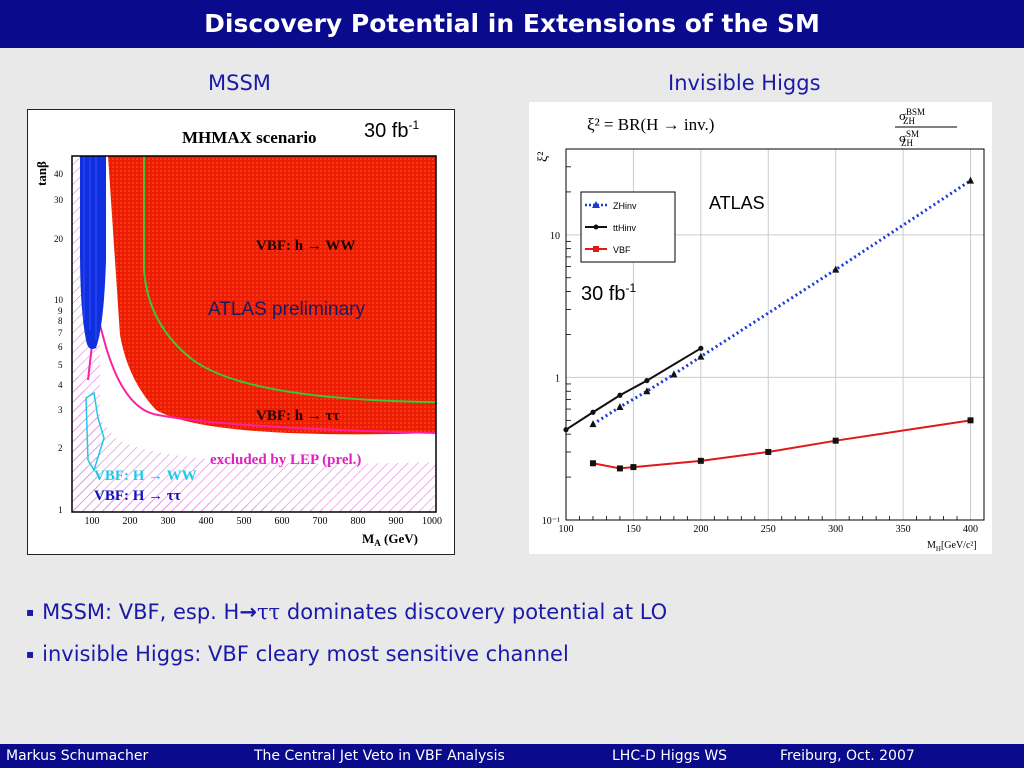  What do you see at coordinates (358, 521) in the screenshot?
I see `xtick: 800` at bounding box center [358, 521].